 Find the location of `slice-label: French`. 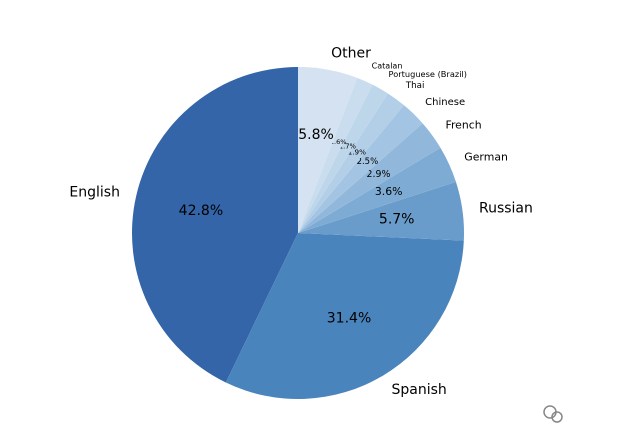

slice-label: French is located at coordinates (463, 124).